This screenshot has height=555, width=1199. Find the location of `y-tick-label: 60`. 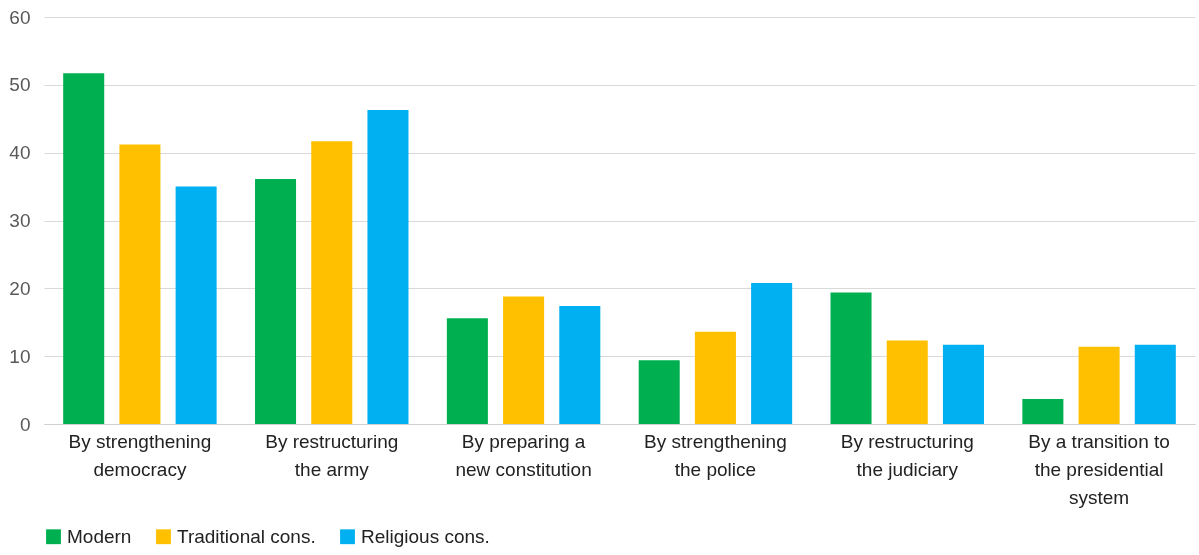

y-tick-label: 60 is located at coordinates (20, 17).